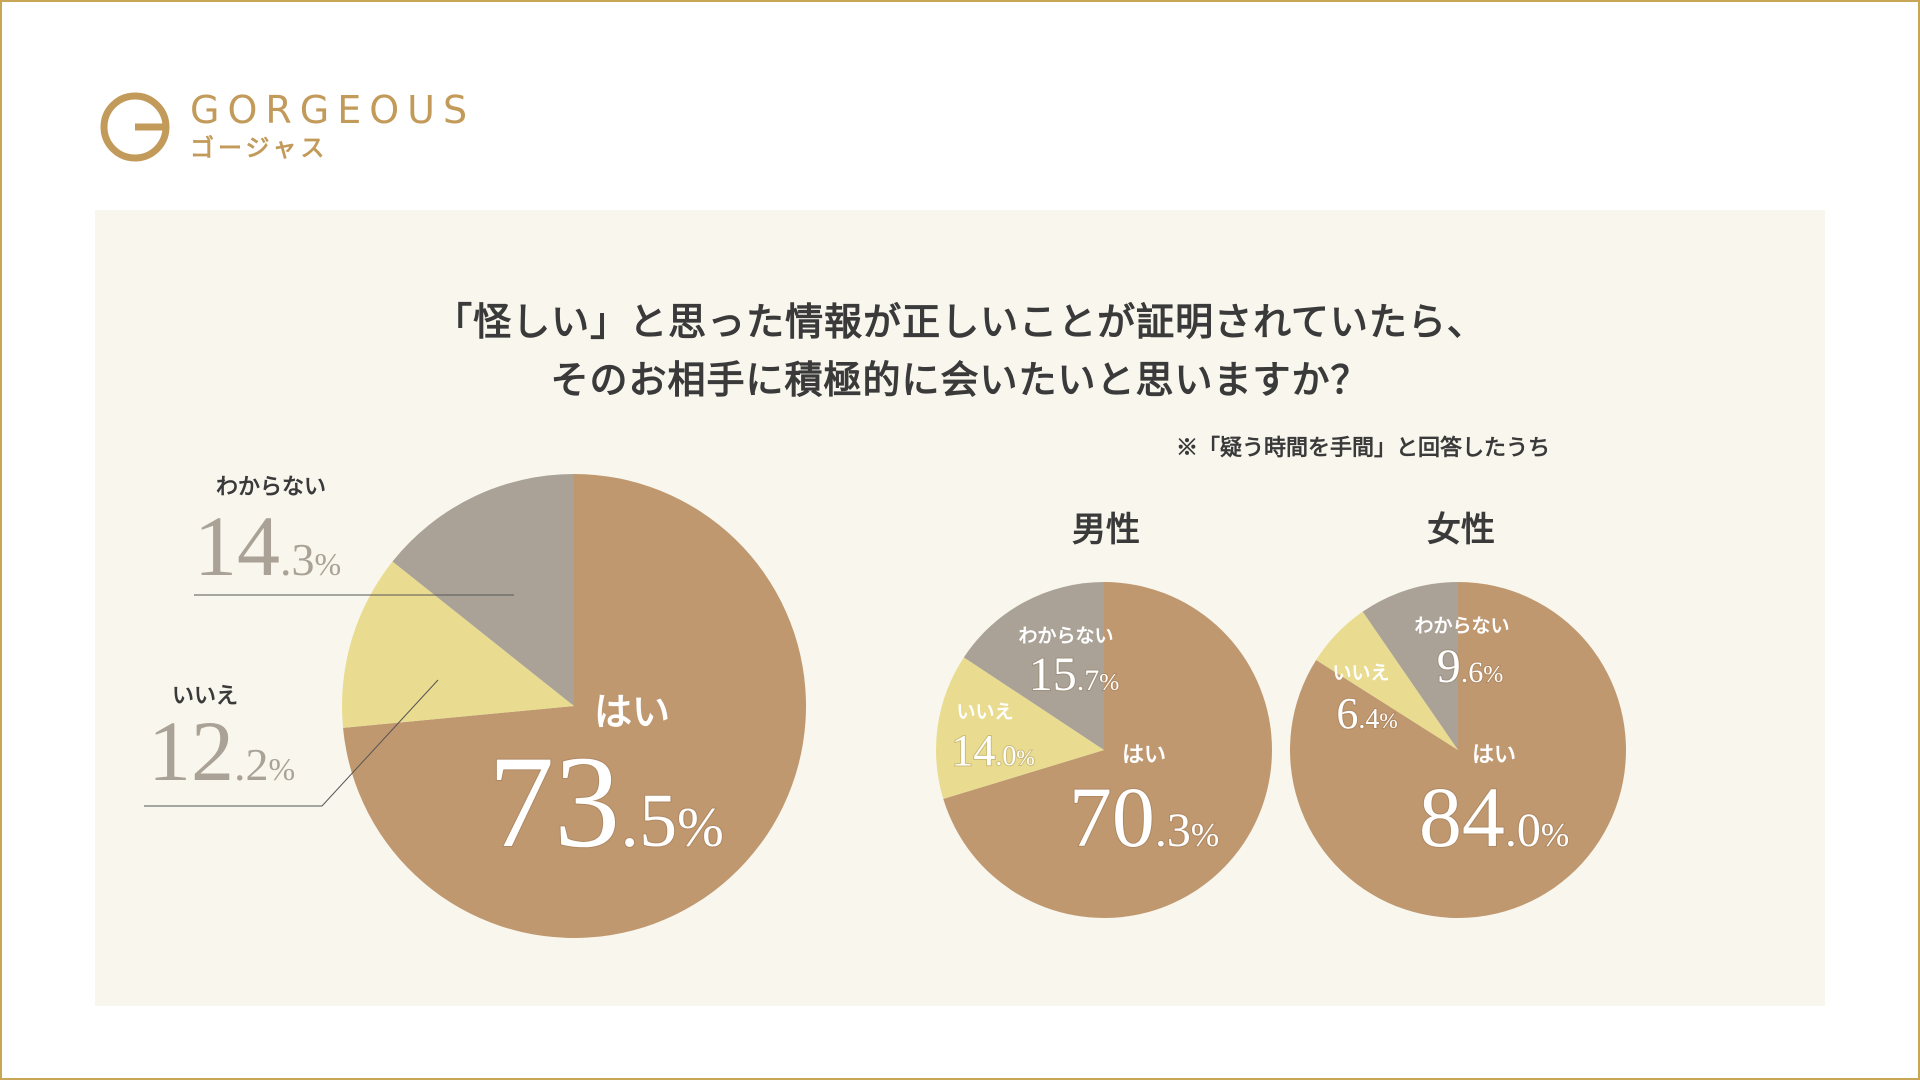 The image size is (1920, 1080). I want to click on male-value-no: 14.0%, so click(992, 750).